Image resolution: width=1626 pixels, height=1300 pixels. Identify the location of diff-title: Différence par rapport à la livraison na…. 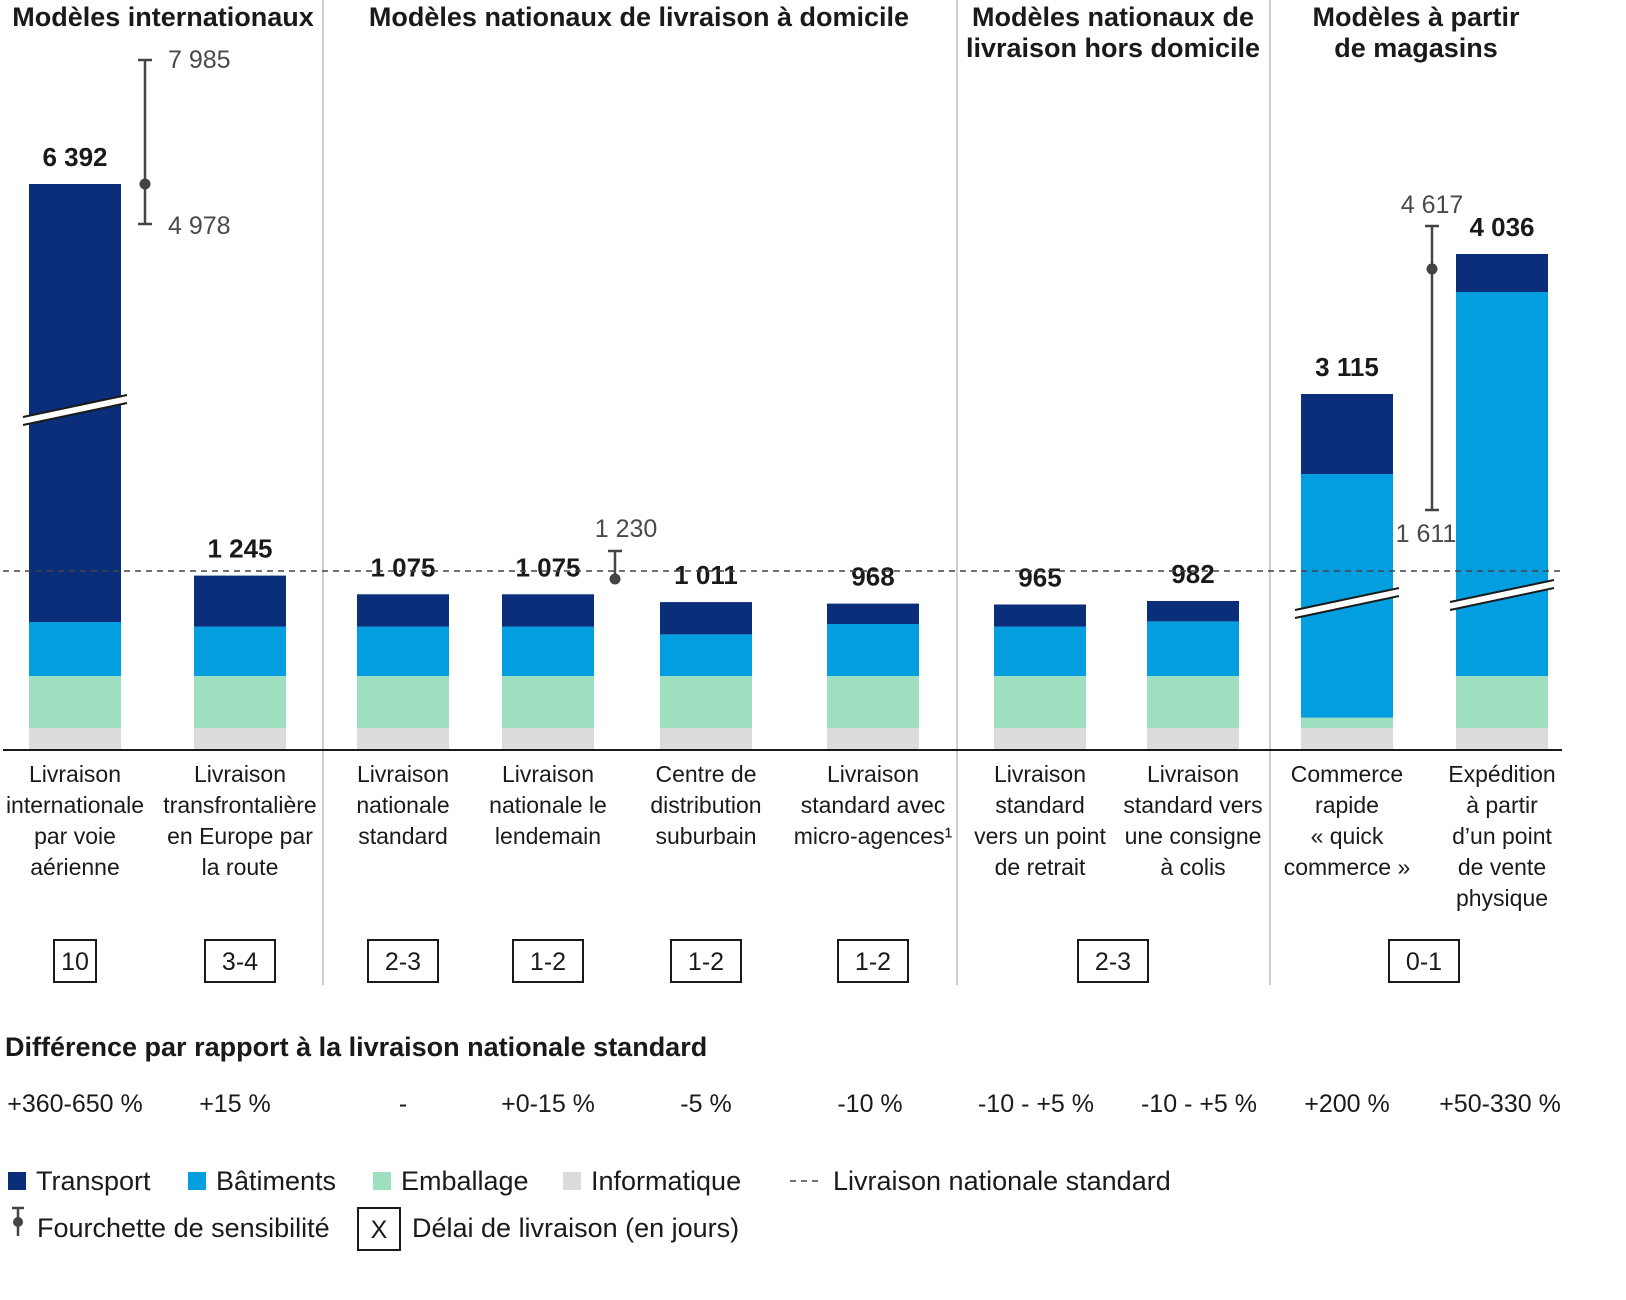
(356, 1047).